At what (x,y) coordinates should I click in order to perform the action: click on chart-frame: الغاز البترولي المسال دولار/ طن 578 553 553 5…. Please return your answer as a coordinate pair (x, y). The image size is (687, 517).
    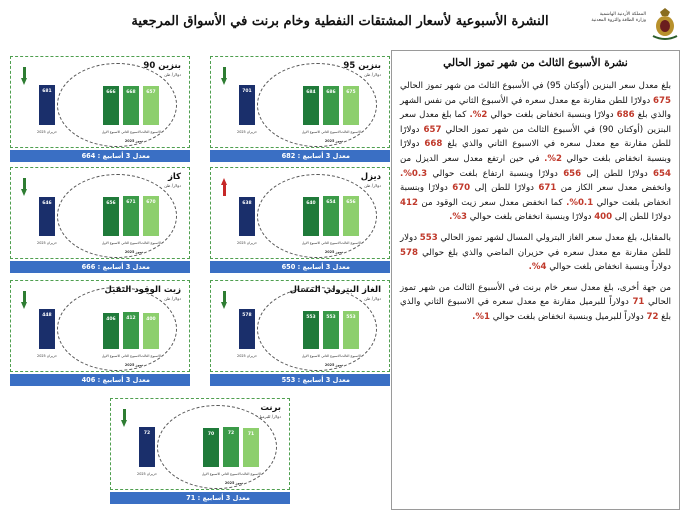
    Looking at the image, I should click on (300, 326).